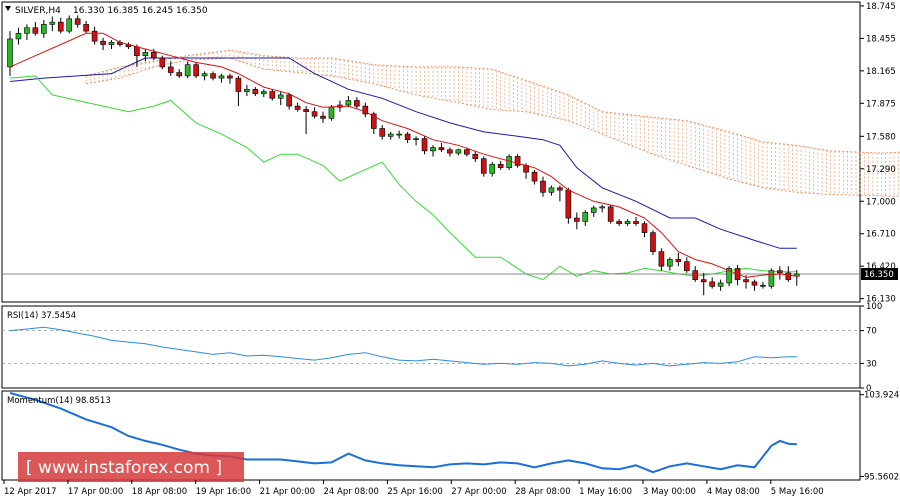 The height and width of the screenshot is (500, 900). Describe the element at coordinates (881, 267) in the screenshot. I see `price-tick-label: 16.420` at that location.